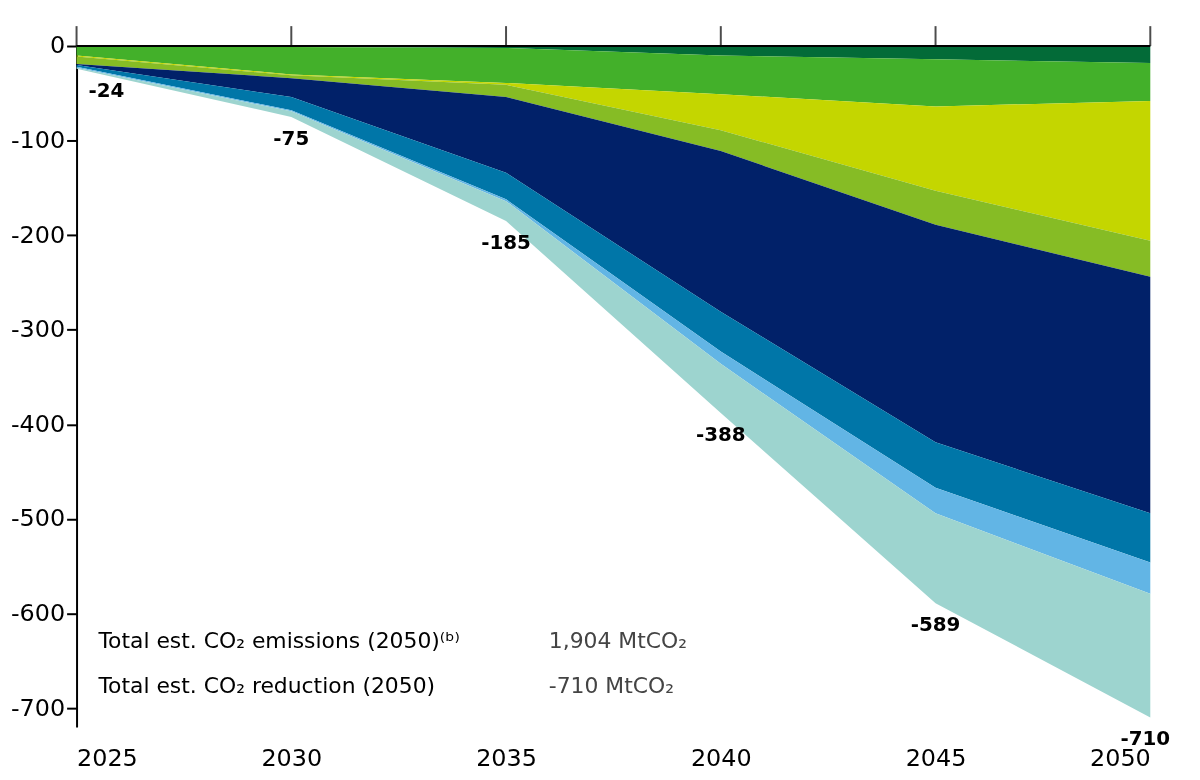 The height and width of the screenshot is (780, 1200). I want to click on y-tick-label: -600, so click(38, 612).